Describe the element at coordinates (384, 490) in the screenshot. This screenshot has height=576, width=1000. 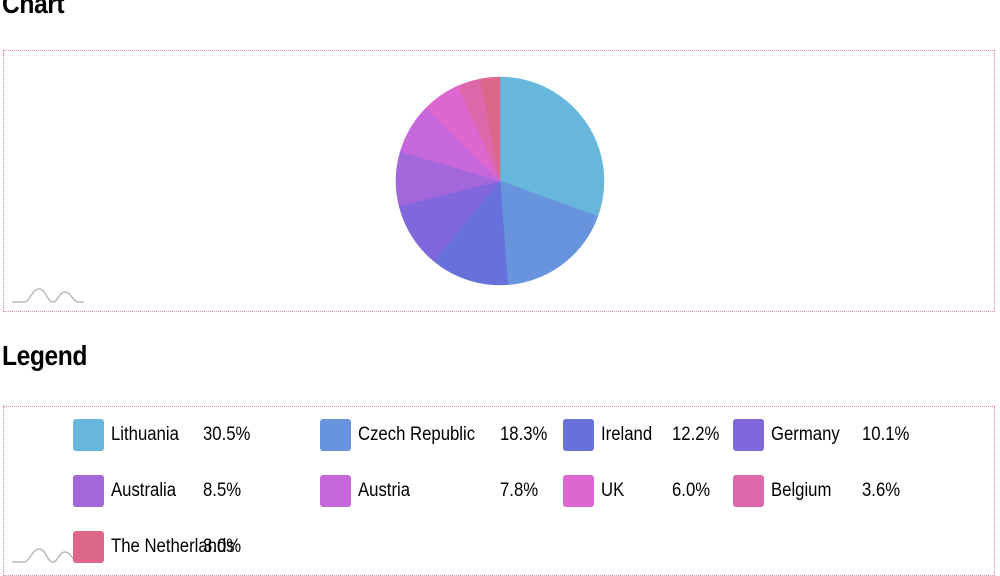
I see `legend-label: Austria` at that location.